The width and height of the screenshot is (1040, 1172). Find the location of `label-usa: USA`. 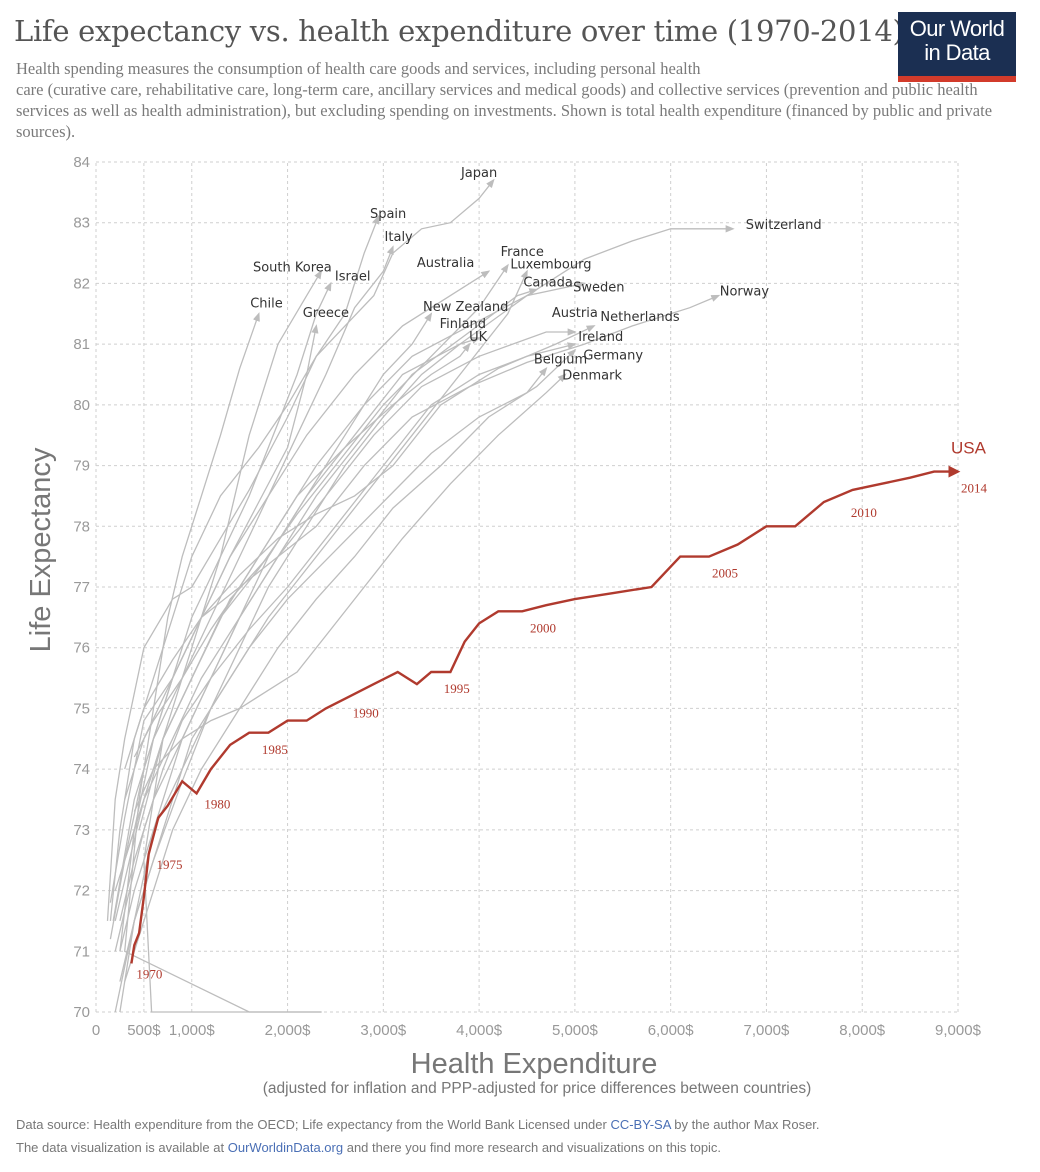

label-usa: USA is located at coordinates (969, 447).